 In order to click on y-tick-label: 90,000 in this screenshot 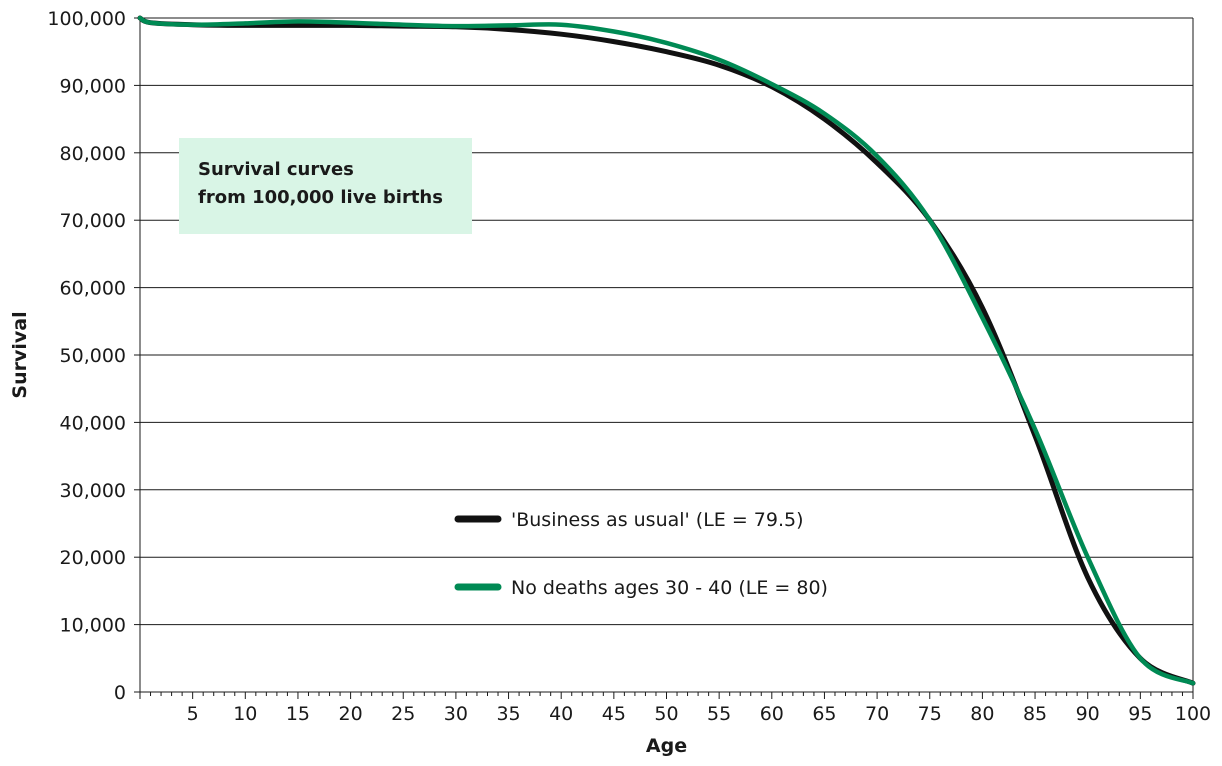, I will do `click(93, 86)`.